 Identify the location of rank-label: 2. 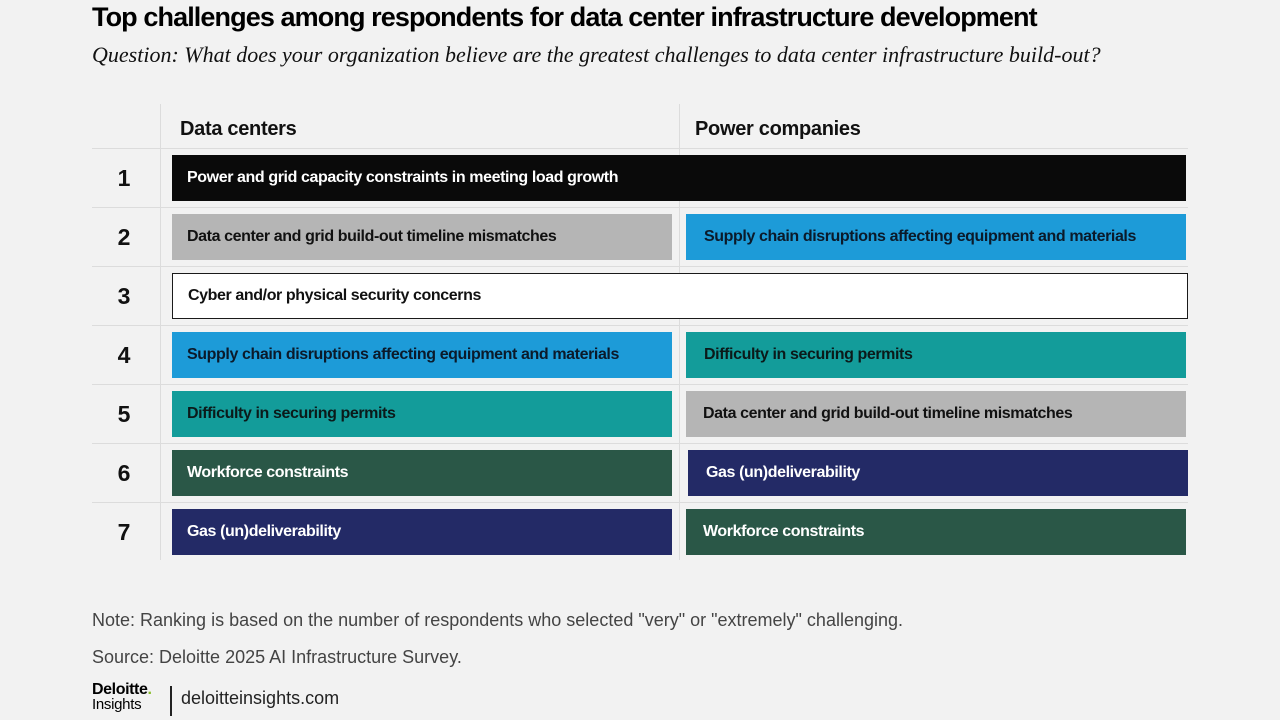
(124, 237).